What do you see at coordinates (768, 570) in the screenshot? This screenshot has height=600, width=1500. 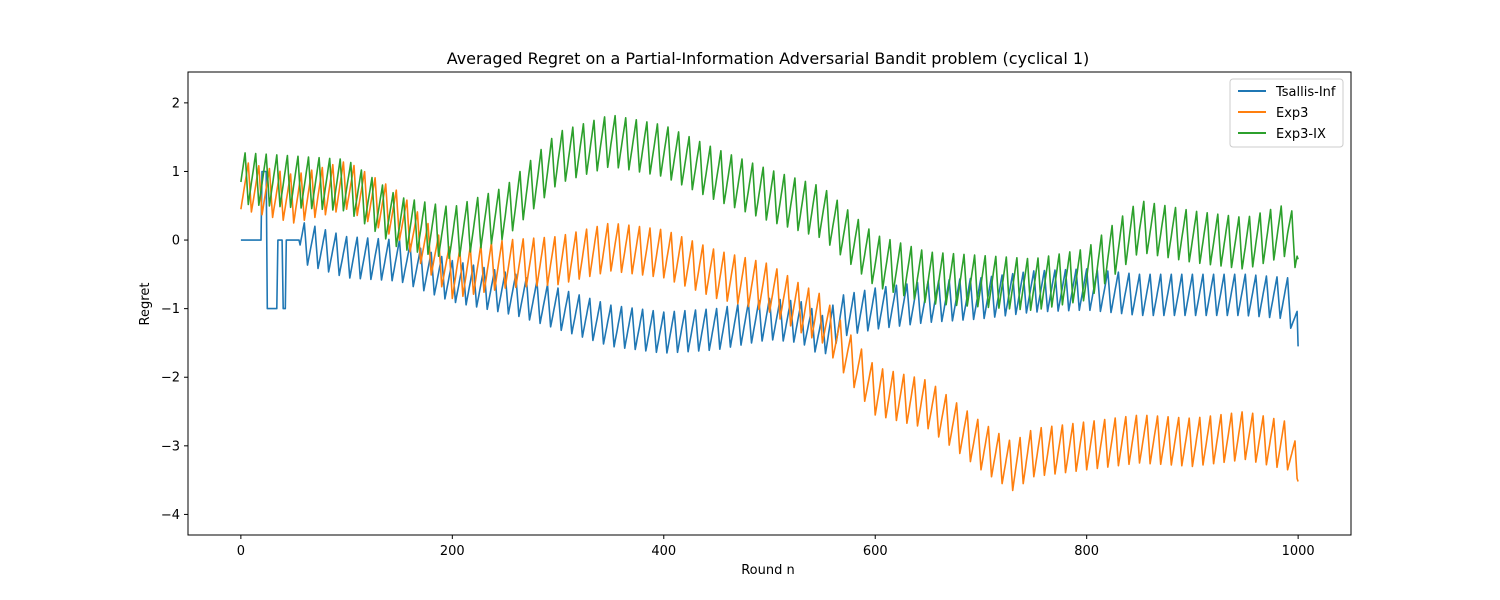 I see `x-axis-label: Round n` at bounding box center [768, 570].